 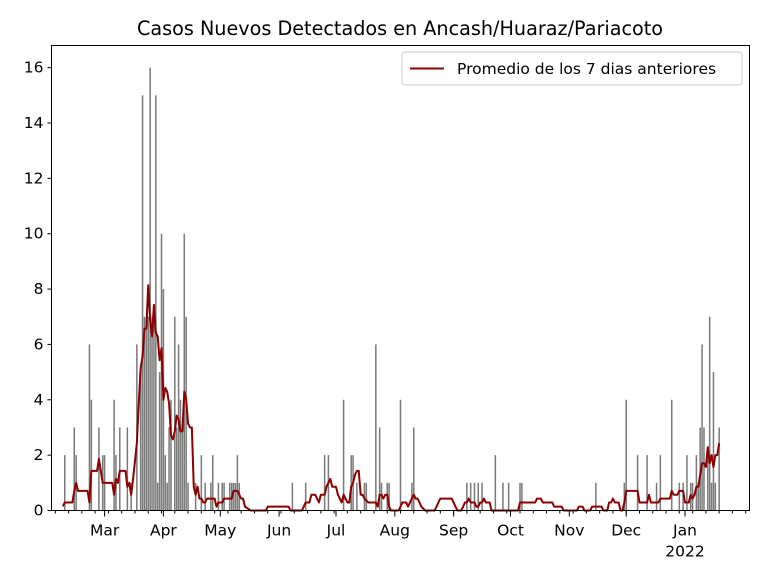 I want to click on y-tick-label: 10, so click(x=34, y=234).